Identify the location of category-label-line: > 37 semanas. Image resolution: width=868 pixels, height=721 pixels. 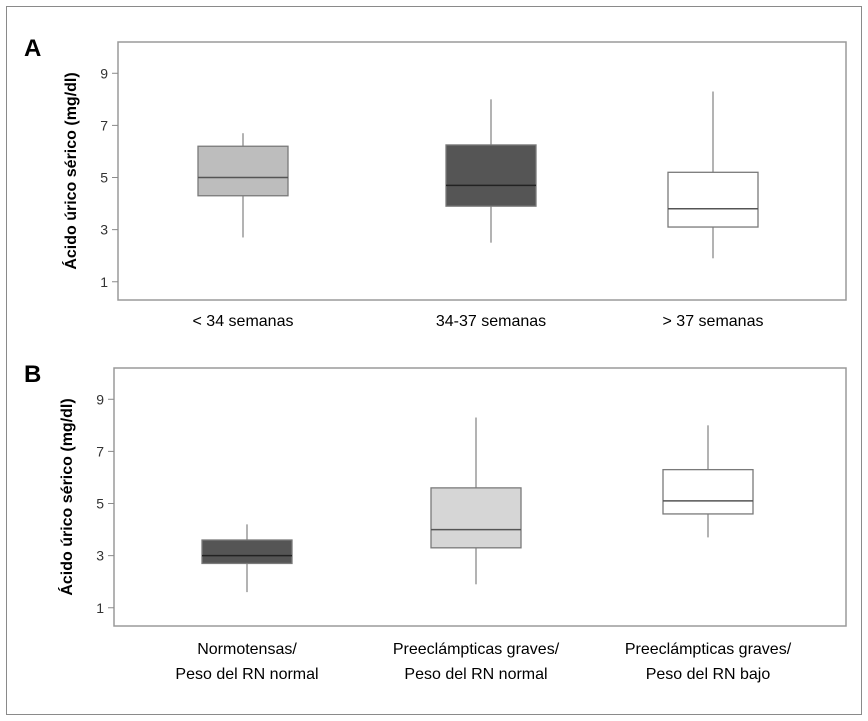
(713, 321).